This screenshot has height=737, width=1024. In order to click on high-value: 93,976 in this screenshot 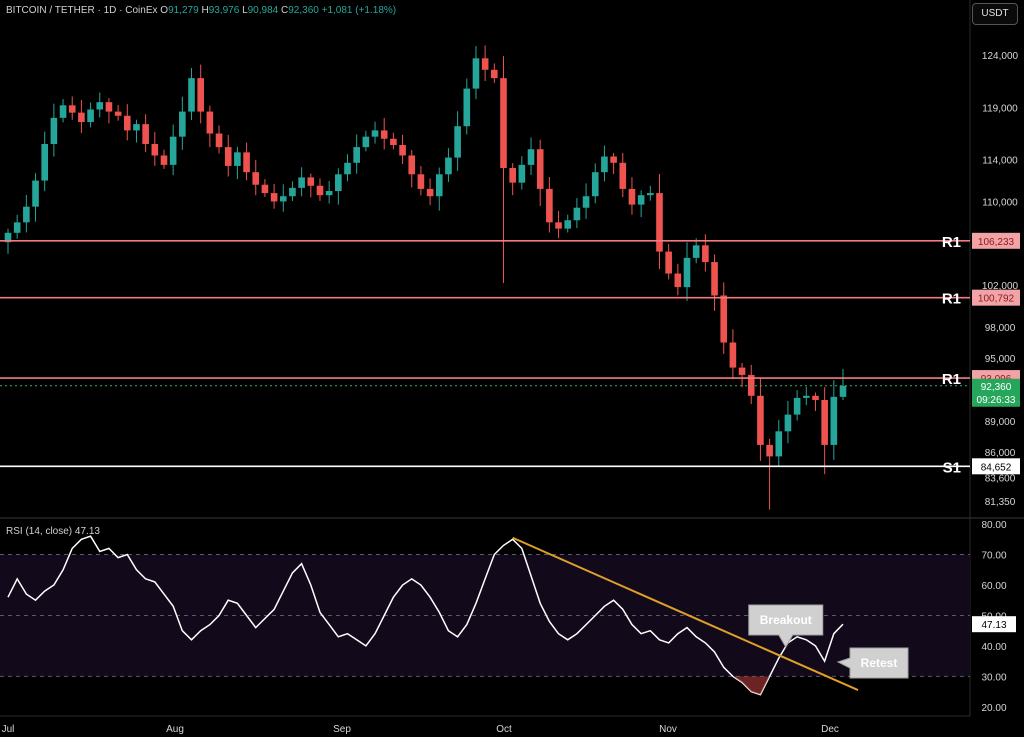, I will do `click(224, 10)`.